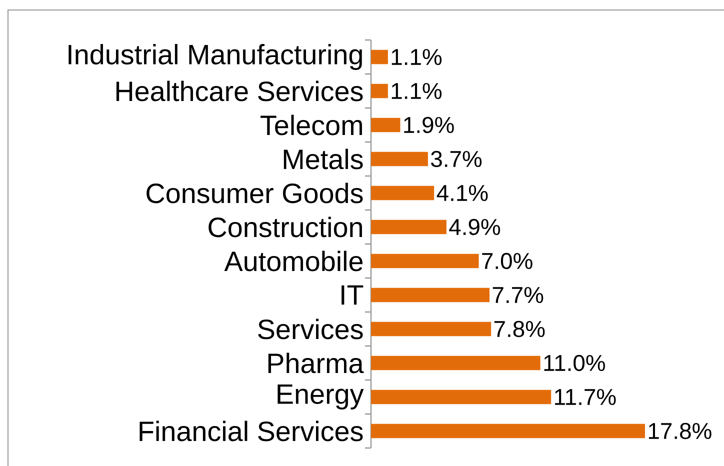  I want to click on y-tick-label: Construction, so click(285, 227).